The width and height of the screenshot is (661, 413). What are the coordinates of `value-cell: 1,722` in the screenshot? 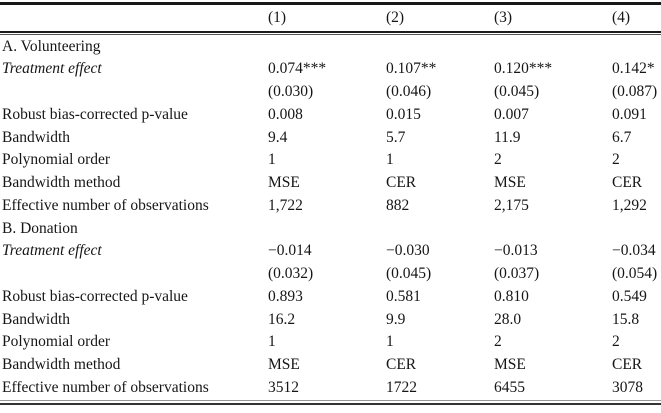 It's located at (285, 205).